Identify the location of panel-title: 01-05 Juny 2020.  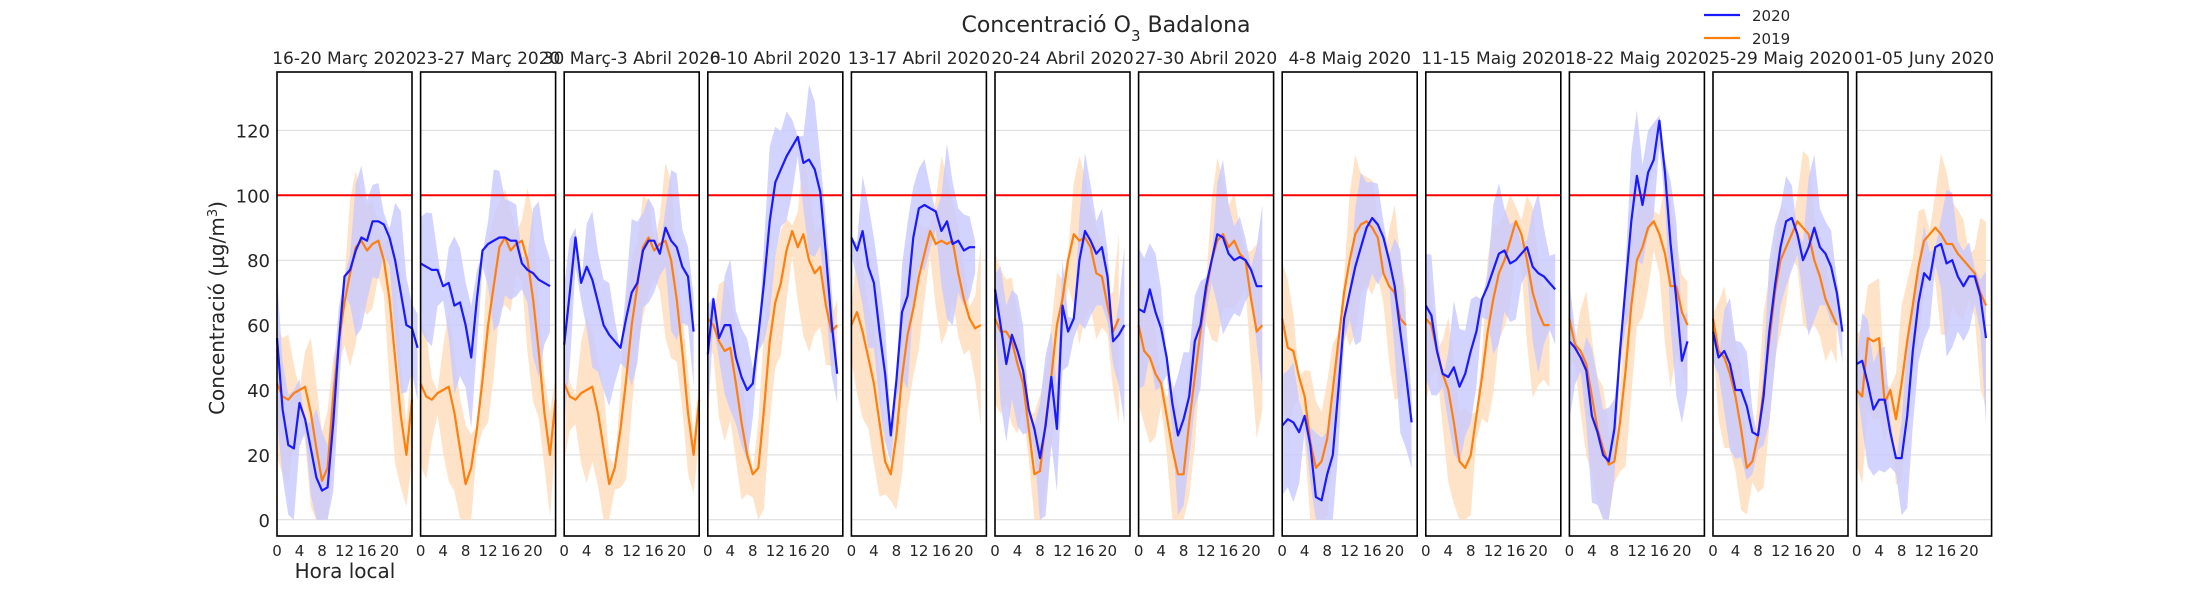
(1924, 59).